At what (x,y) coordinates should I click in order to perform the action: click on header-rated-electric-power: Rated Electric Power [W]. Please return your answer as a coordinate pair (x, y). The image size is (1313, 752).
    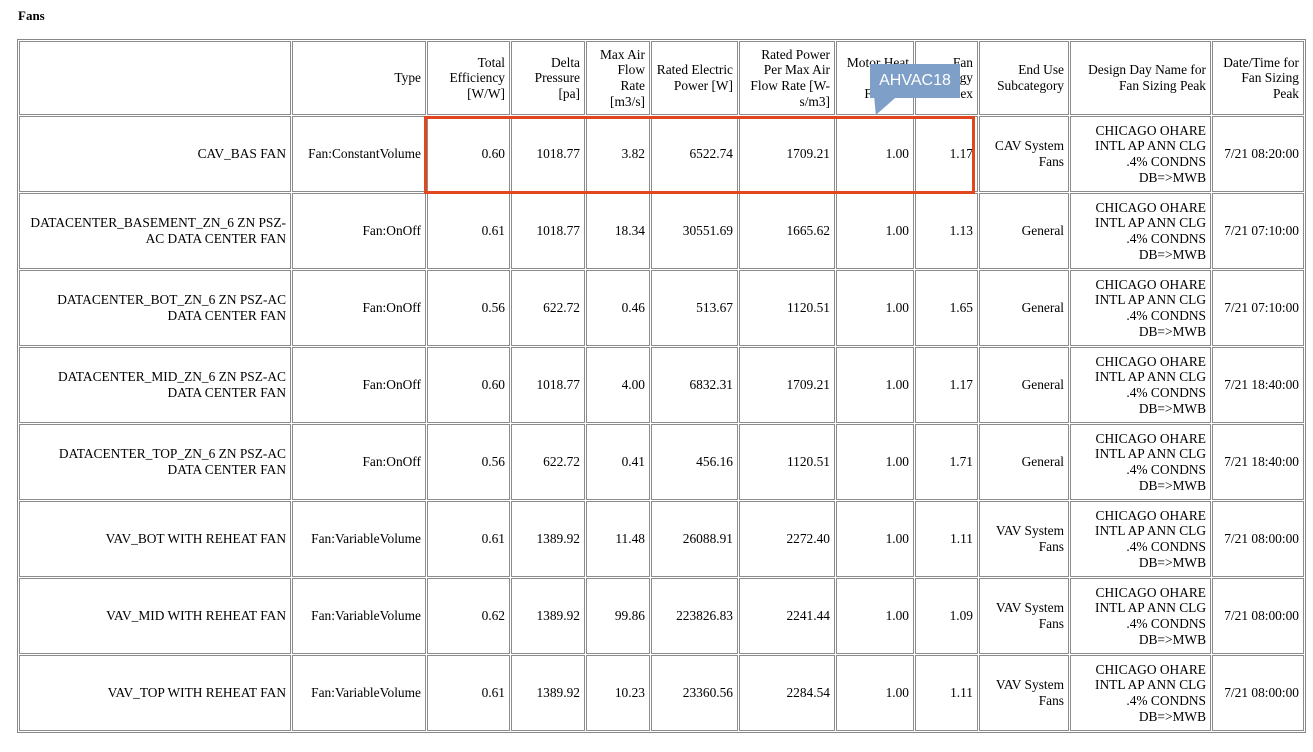
    Looking at the image, I should click on (694, 78).